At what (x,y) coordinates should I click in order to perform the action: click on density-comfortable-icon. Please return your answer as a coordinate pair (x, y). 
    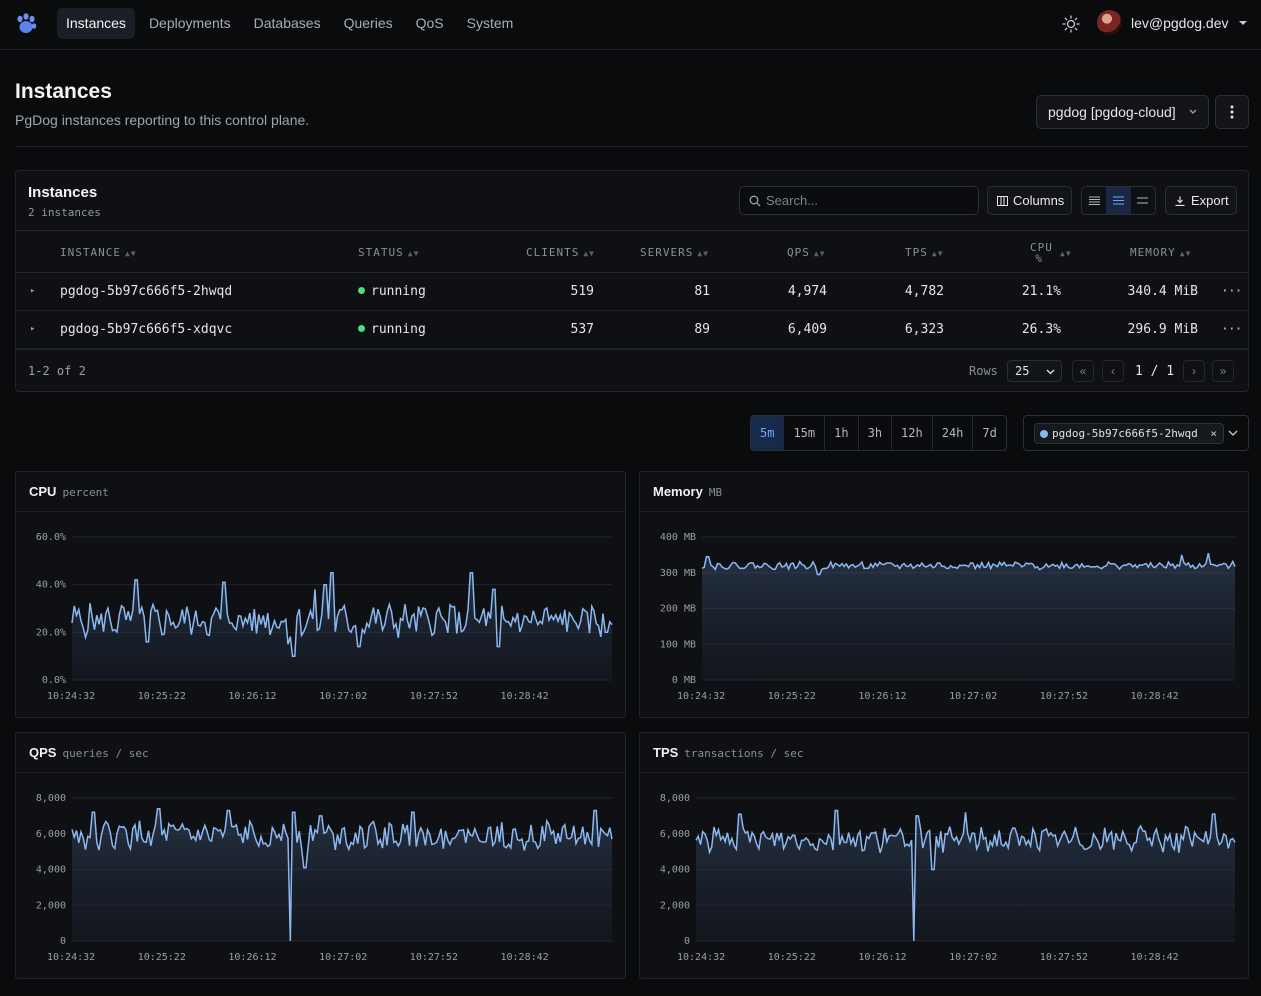
    Looking at the image, I should click on (1143, 200).